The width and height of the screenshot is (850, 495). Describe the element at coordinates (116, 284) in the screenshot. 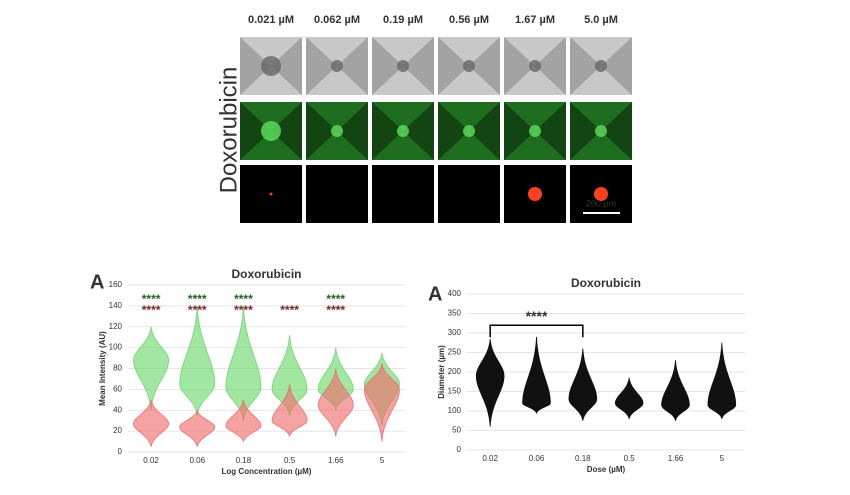

I see `y-tick-label: 160` at that location.